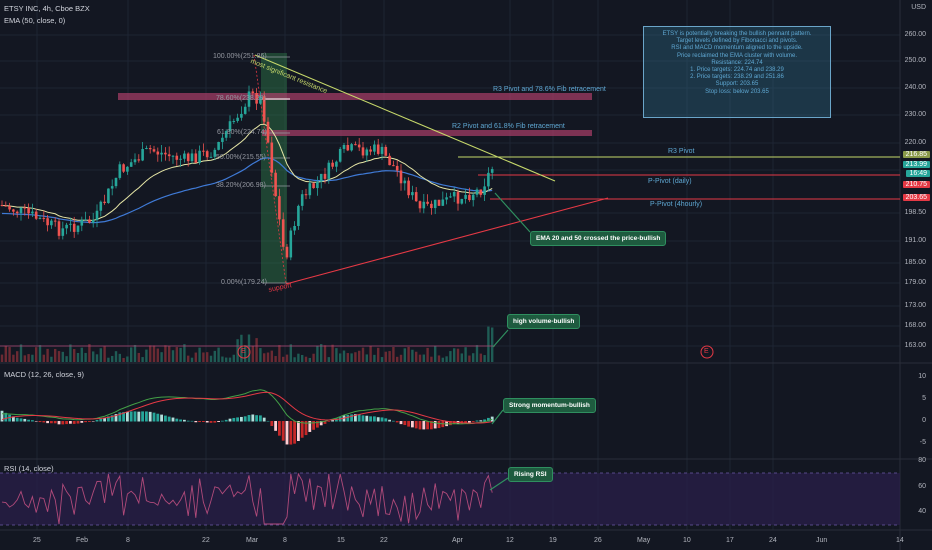 This screenshot has height=550, width=932. I want to click on rsi-callout: Rising RSI, so click(530, 474).